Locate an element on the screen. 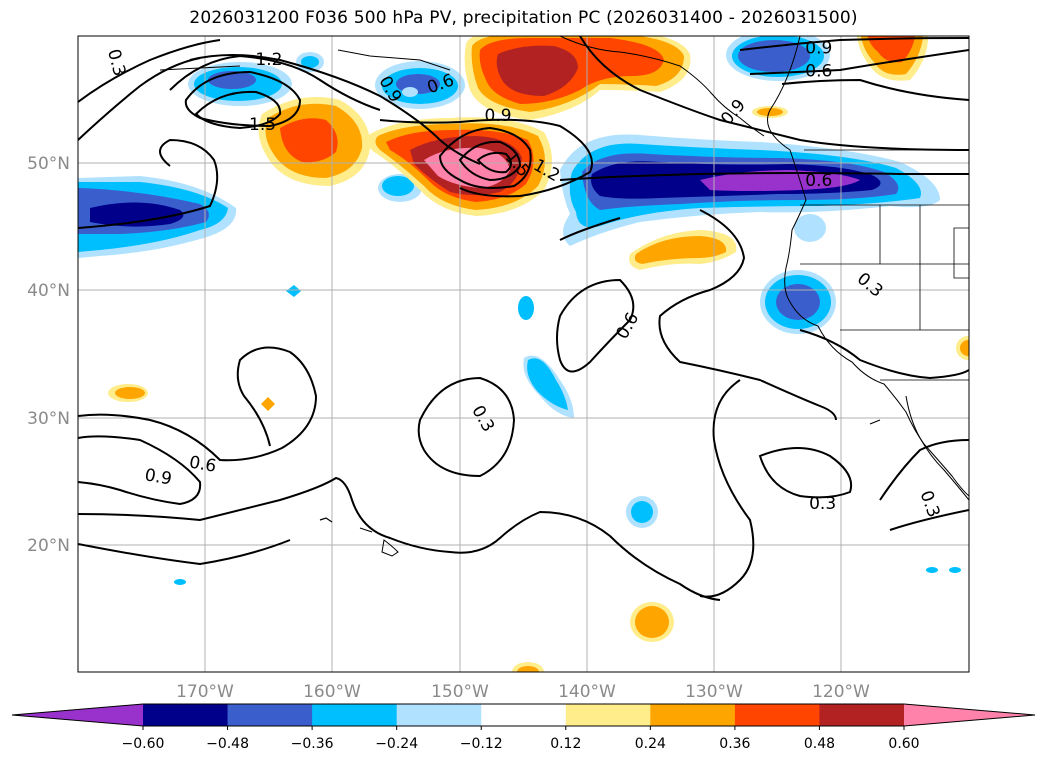 Image resolution: width=1047 pixels, height=765 pixels. precip-anomaly-neg-gulf-top is located at coordinates (778, 58).